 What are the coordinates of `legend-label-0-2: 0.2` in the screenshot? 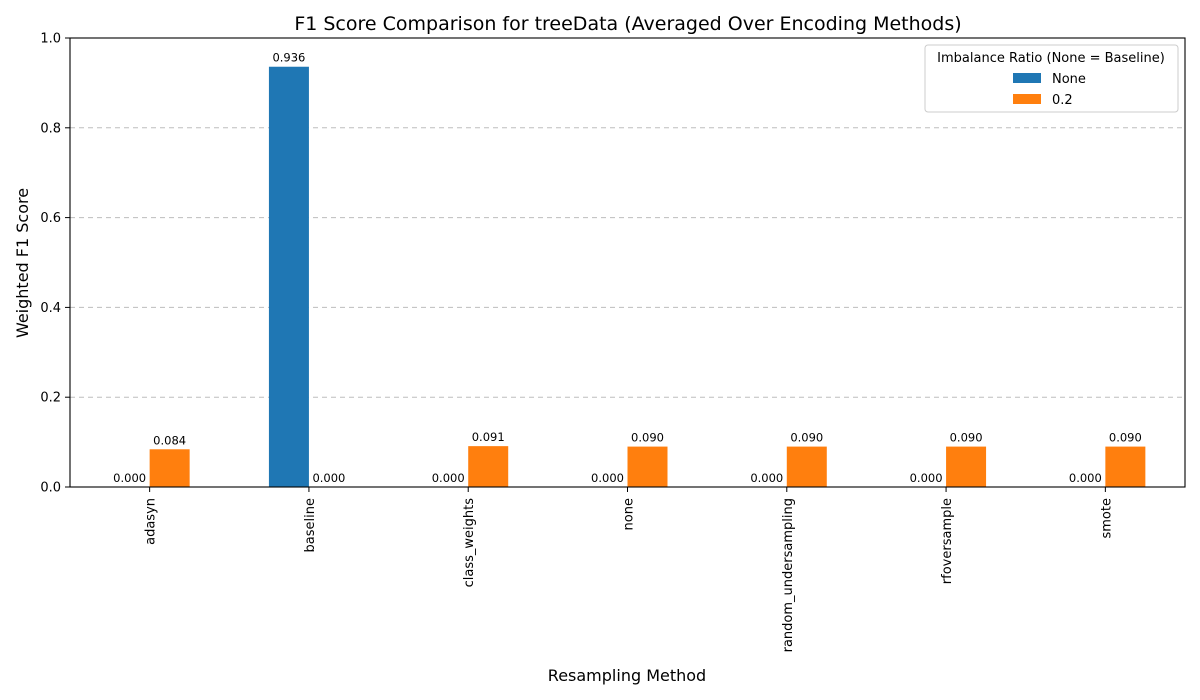 It's located at (1062, 100).